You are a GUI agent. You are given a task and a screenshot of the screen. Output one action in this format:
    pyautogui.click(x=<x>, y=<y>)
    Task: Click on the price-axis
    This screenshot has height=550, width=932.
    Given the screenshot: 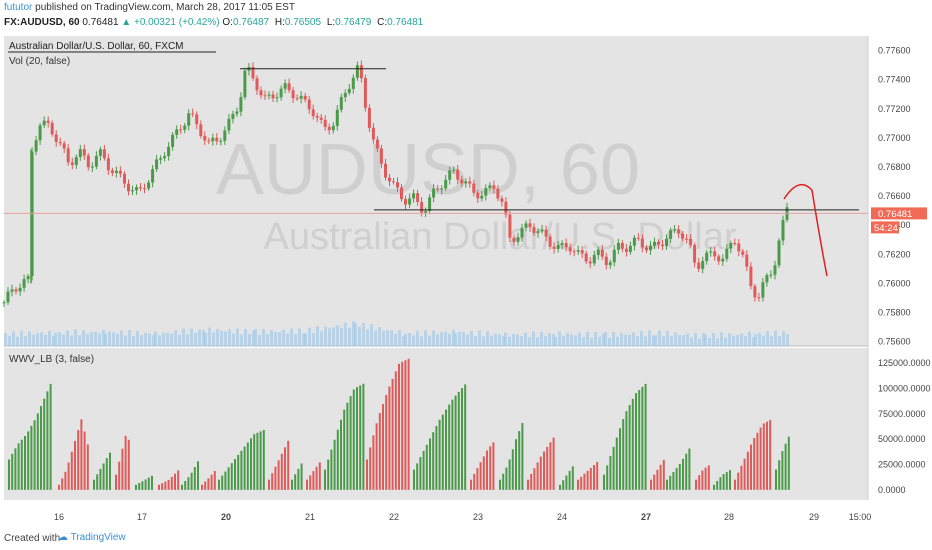 What is the action you would take?
    pyautogui.click(x=900, y=268)
    